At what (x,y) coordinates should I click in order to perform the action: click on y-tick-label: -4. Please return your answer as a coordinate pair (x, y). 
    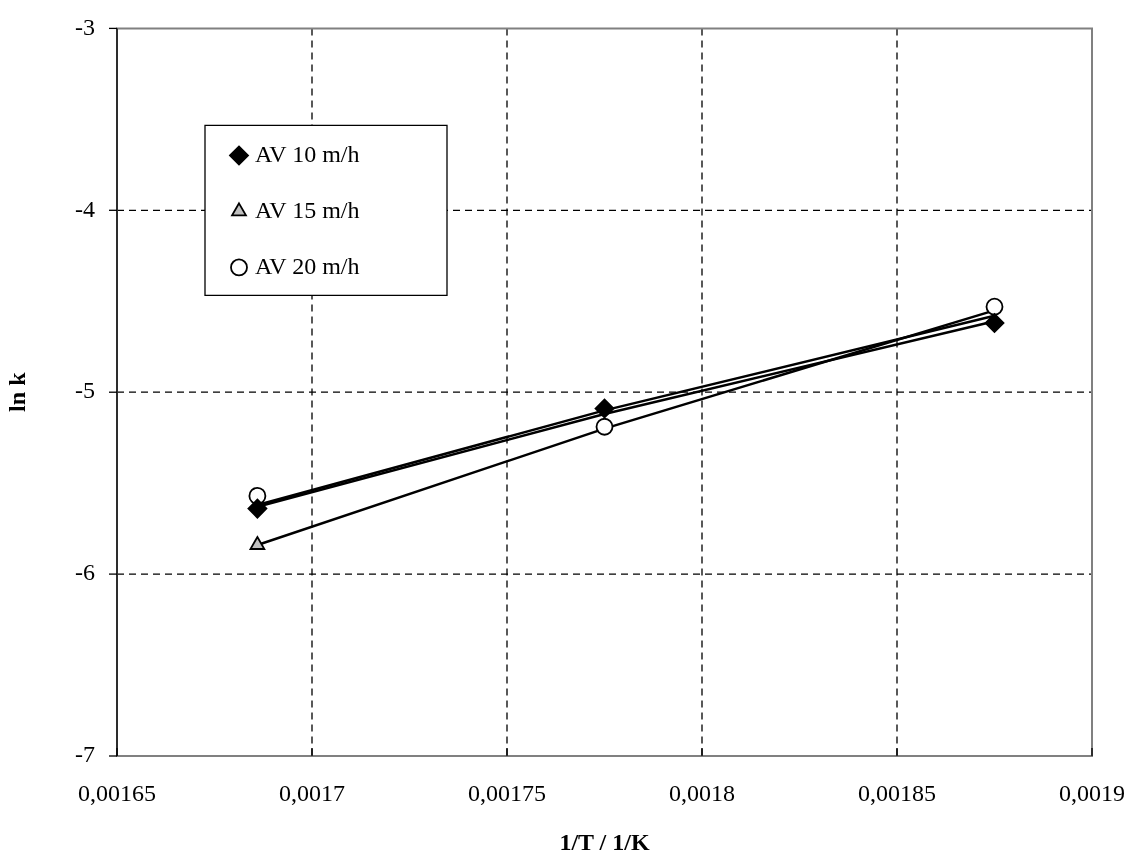
    Looking at the image, I should click on (85, 208).